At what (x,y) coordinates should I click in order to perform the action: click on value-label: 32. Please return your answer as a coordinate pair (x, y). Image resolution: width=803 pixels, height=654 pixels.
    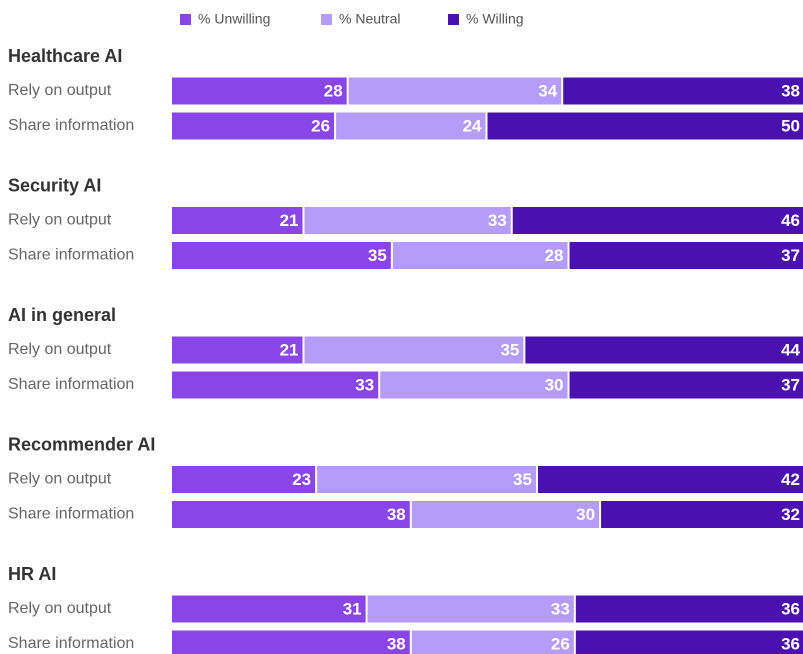
    Looking at the image, I should click on (790, 514).